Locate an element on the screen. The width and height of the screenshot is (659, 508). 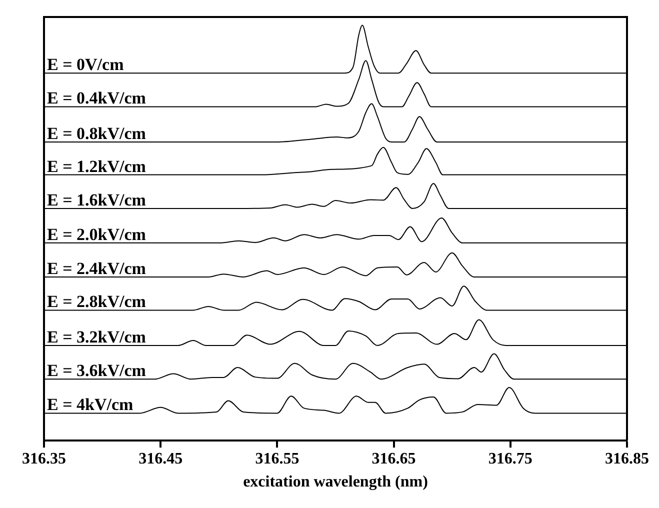
x-tick-label: 316.75 is located at coordinates (510, 459).